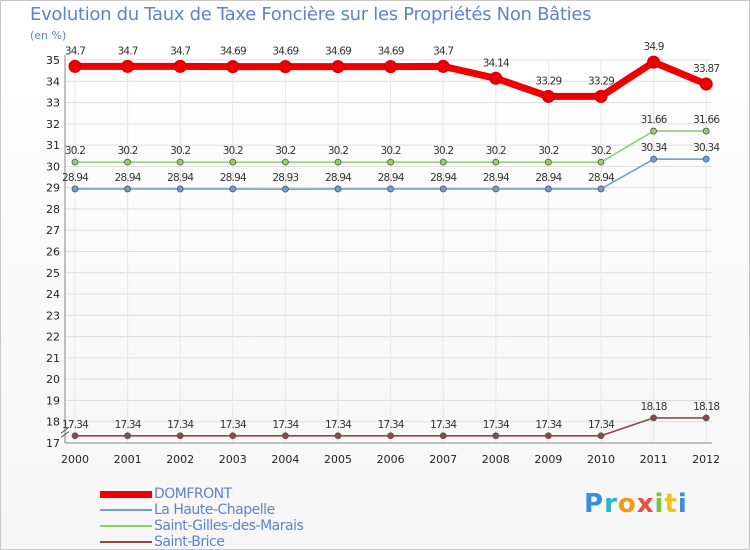 The height and width of the screenshot is (550, 750). What do you see at coordinates (636, 504) in the screenshot?
I see `proxiti-logo: Proxiti` at bounding box center [636, 504].